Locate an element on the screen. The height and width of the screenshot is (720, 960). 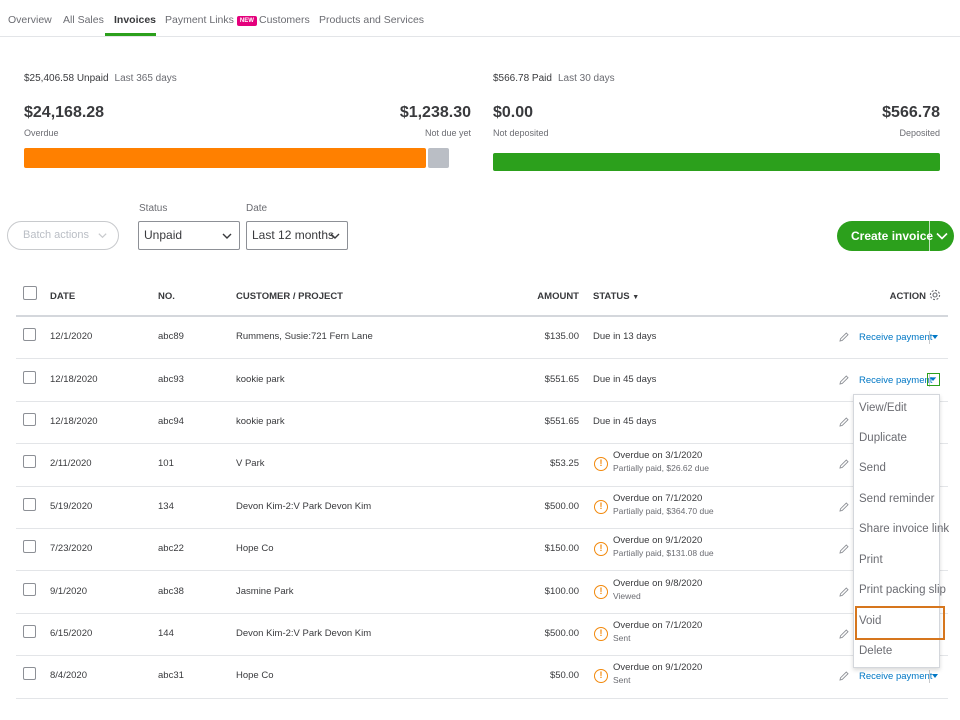
invoice-number: 144 is located at coordinates (166, 633).